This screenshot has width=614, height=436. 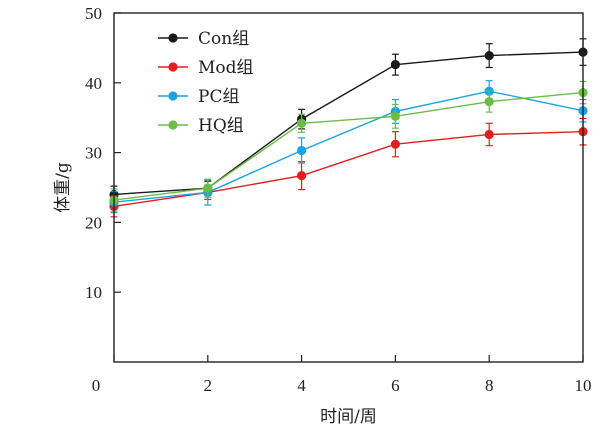 I want to click on x-tick-label-10: 10, so click(x=583, y=385).